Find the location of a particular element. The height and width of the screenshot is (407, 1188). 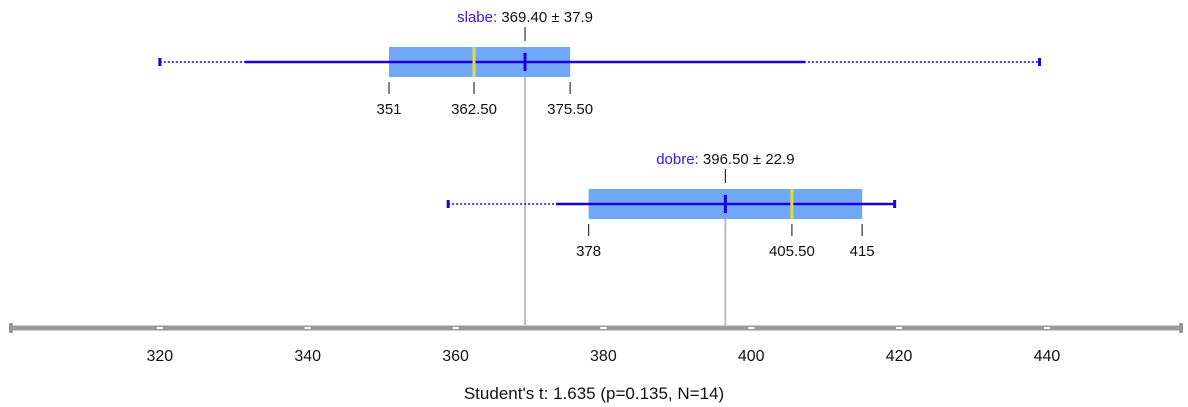

group-name: slabe: is located at coordinates (479, 17).